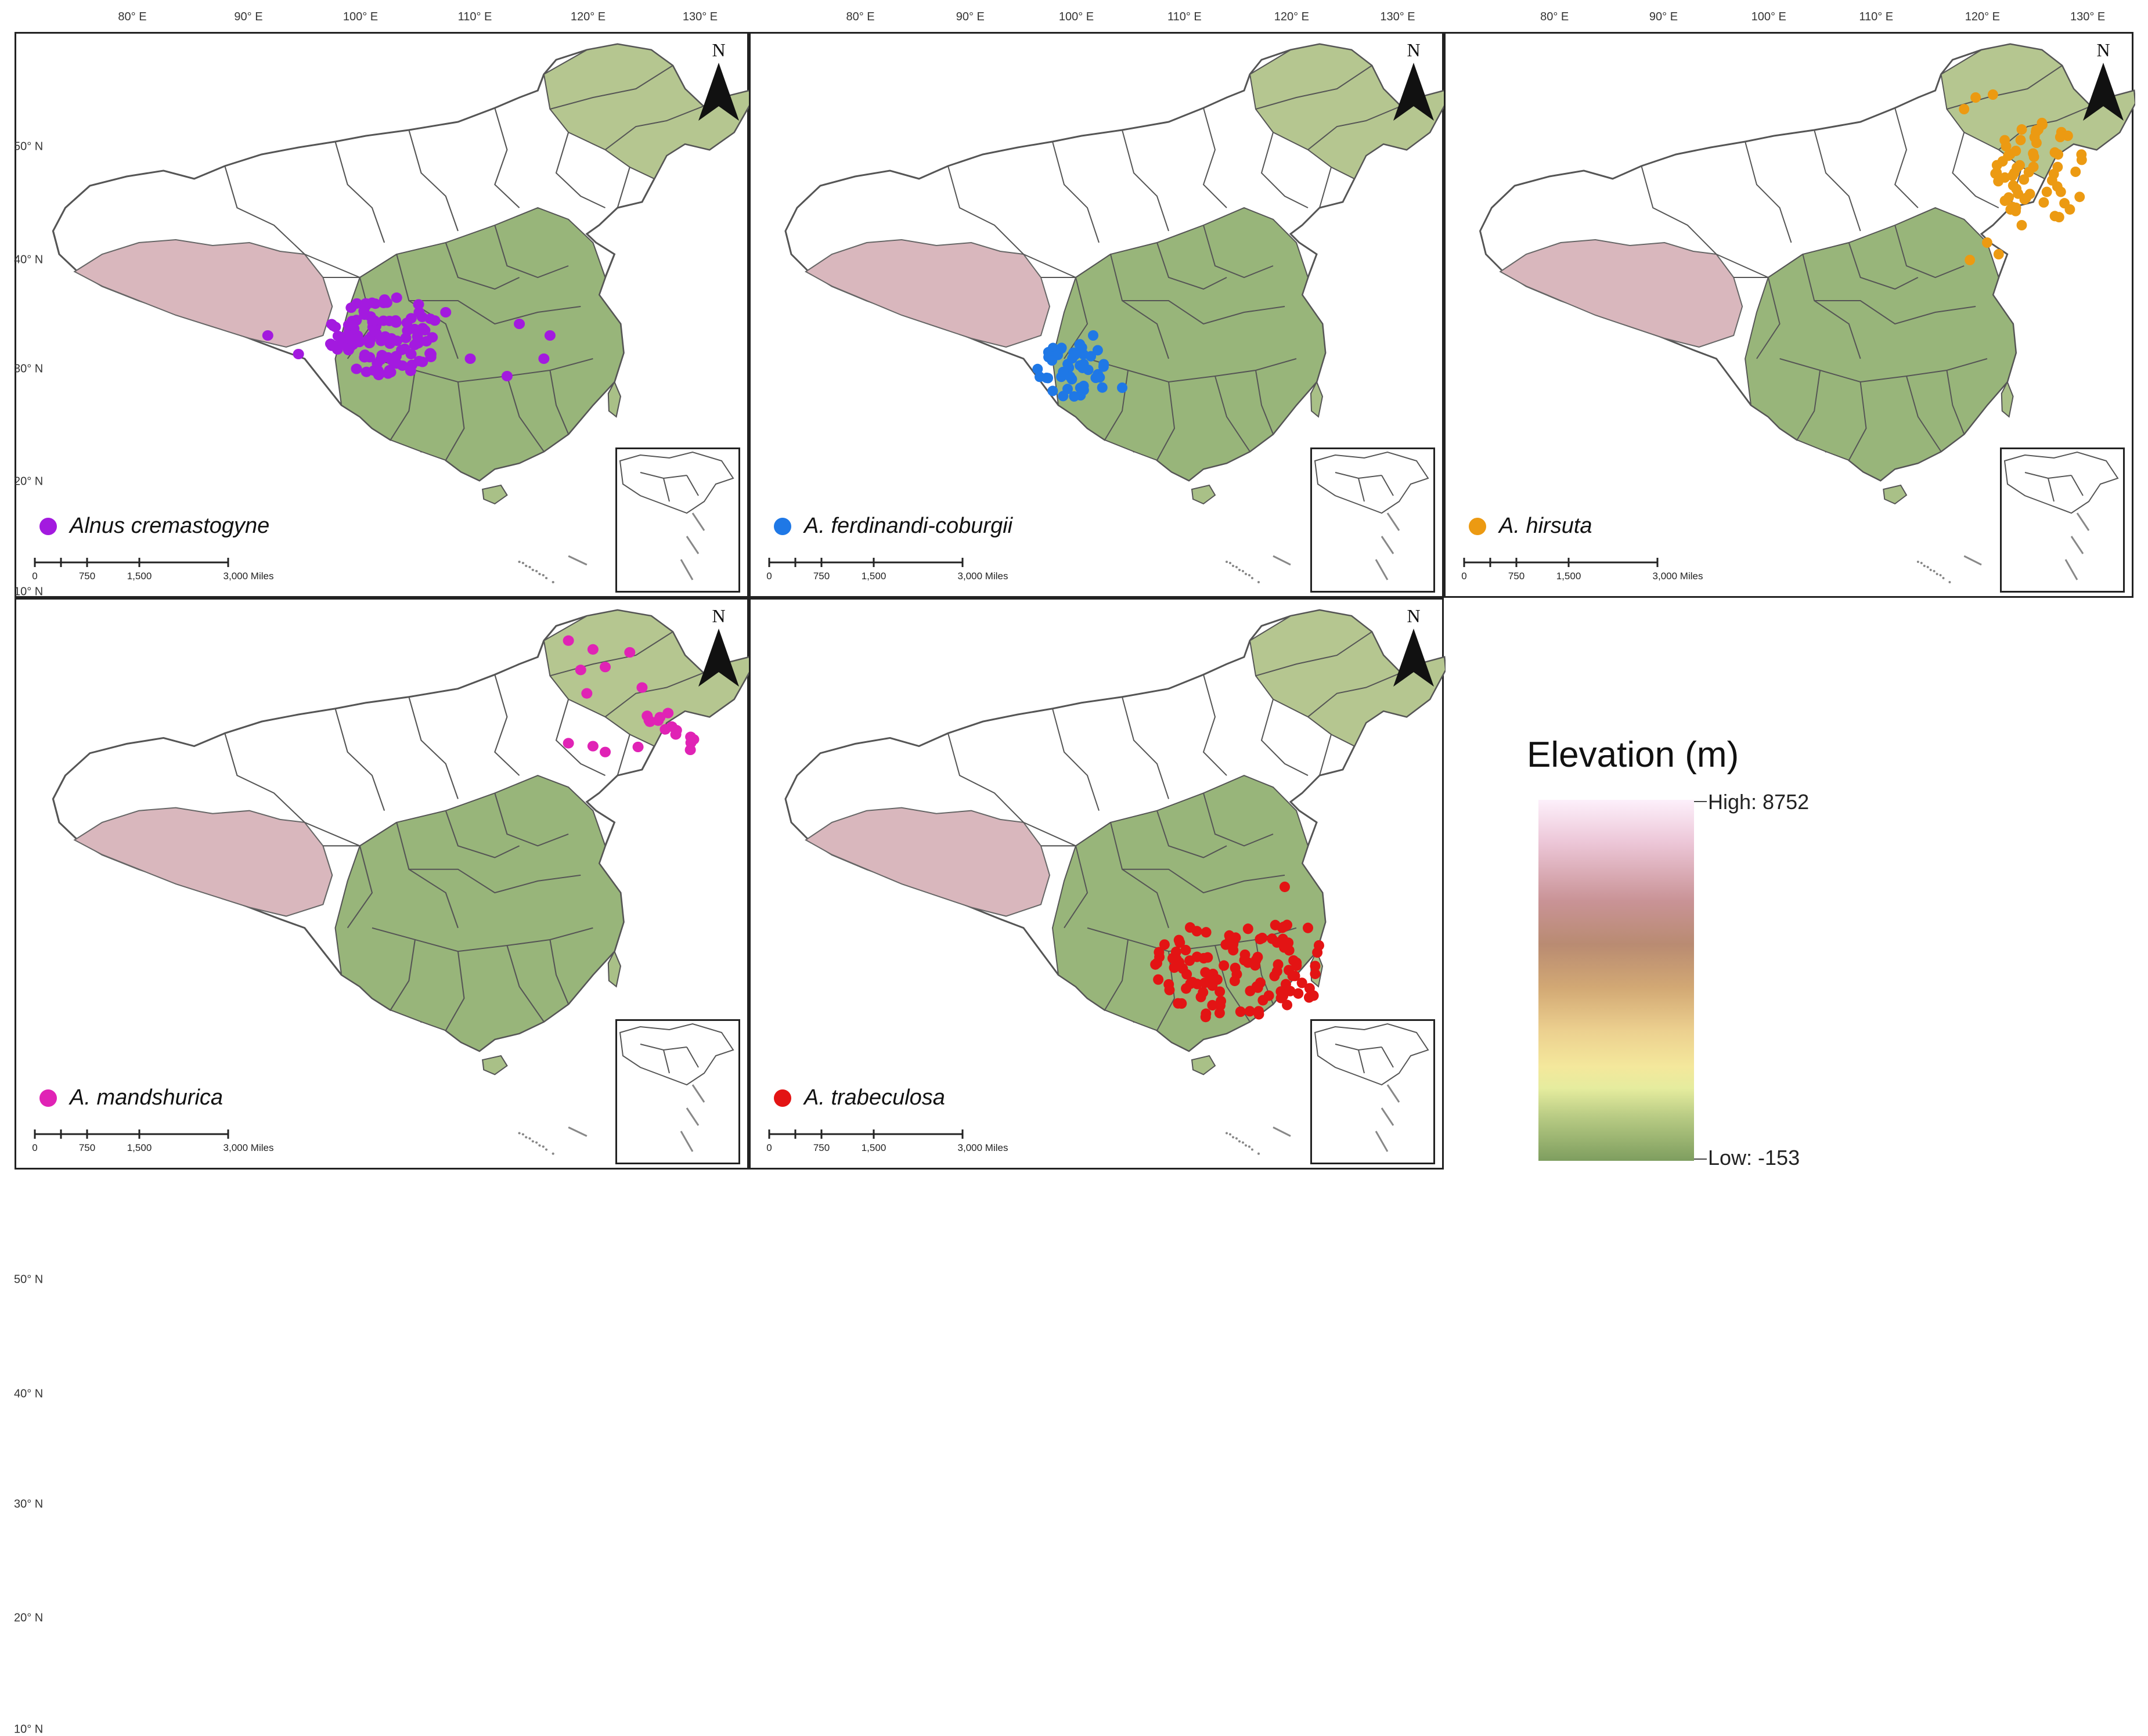  Describe the element at coordinates (29, 1618) in the screenshot. I see `latitude-label: 20° N` at that location.